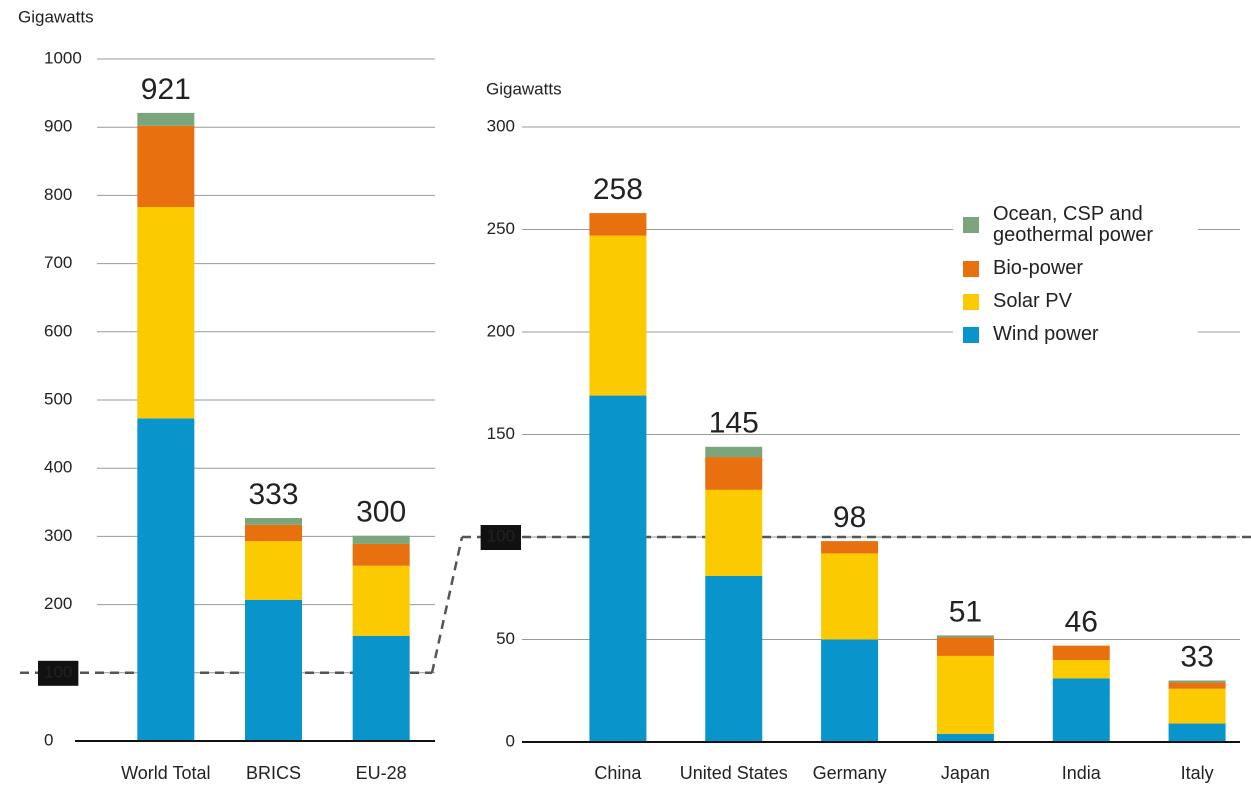 This screenshot has width=1251, height=804. I want to click on total-label: 921, so click(166, 89).